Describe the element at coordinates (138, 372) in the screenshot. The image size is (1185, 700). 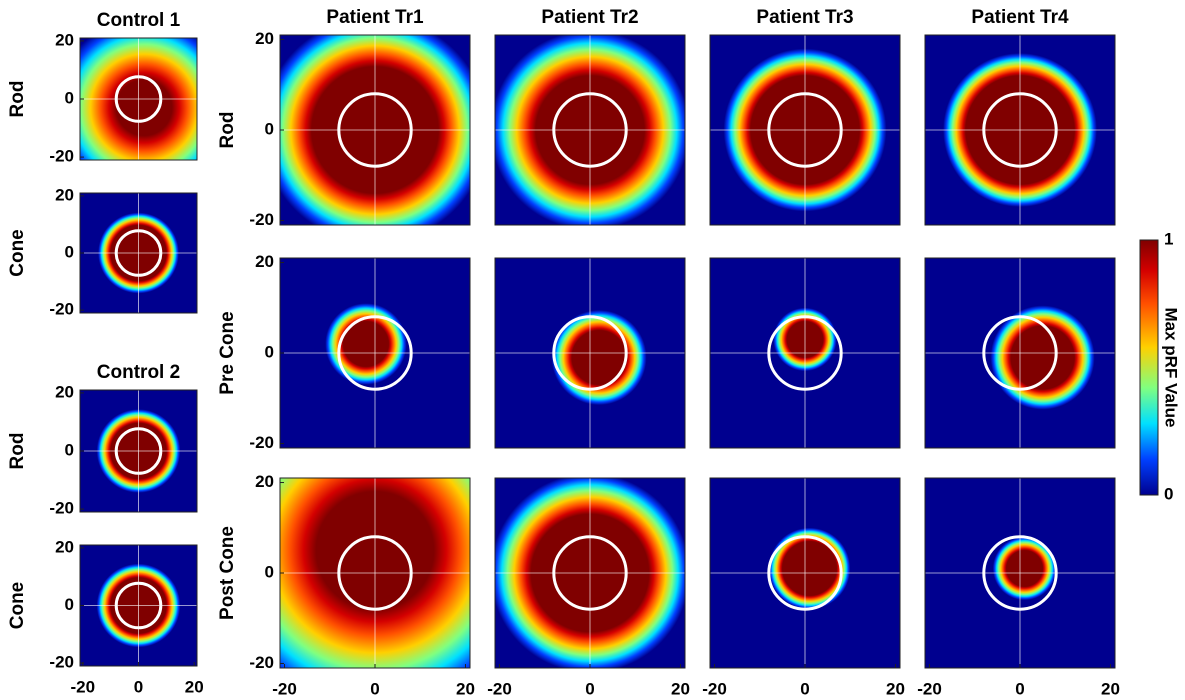
I see `panel-title: Control 2` at that location.